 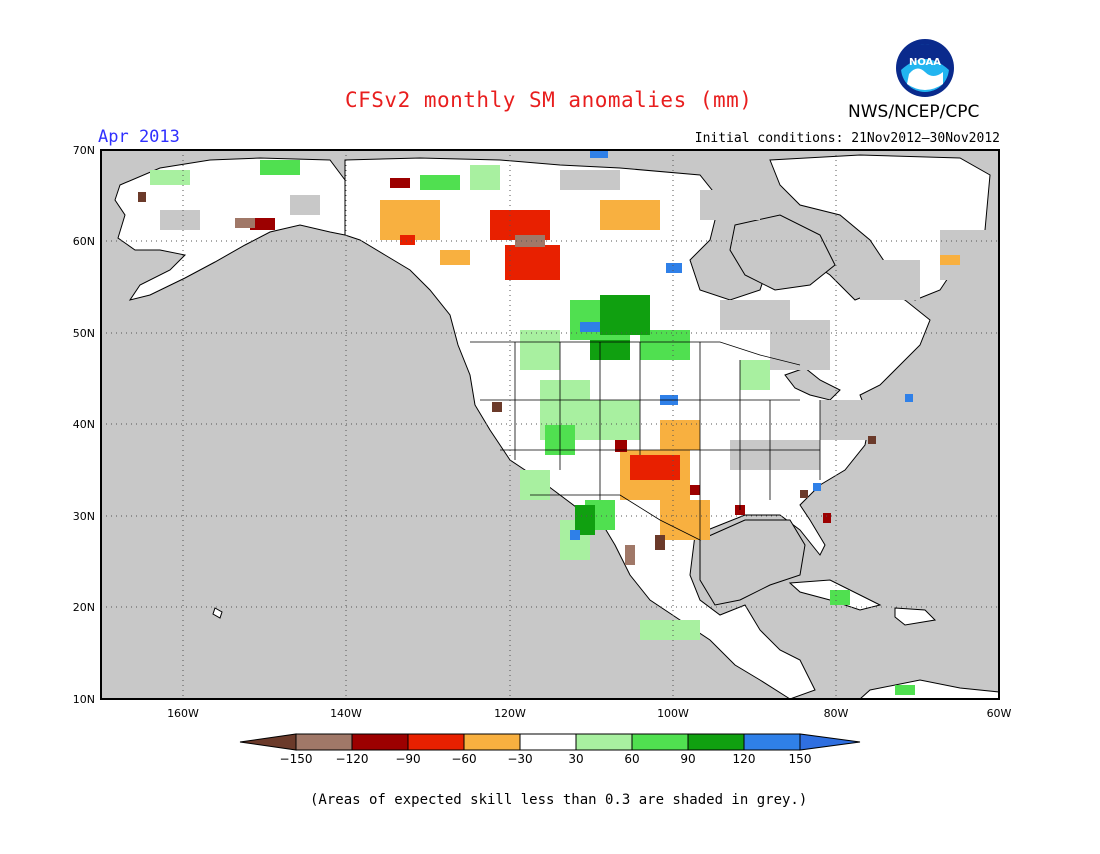 What do you see at coordinates (645, 441) in the screenshot?
I see `political-boundaries` at bounding box center [645, 441].